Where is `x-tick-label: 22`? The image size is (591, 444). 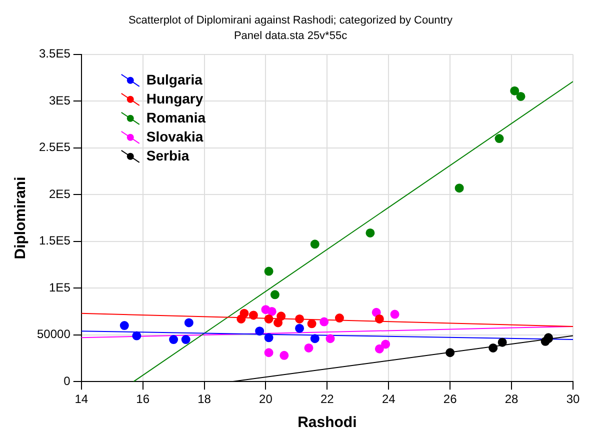 x-tick-label: 22 is located at coordinates (327, 399).